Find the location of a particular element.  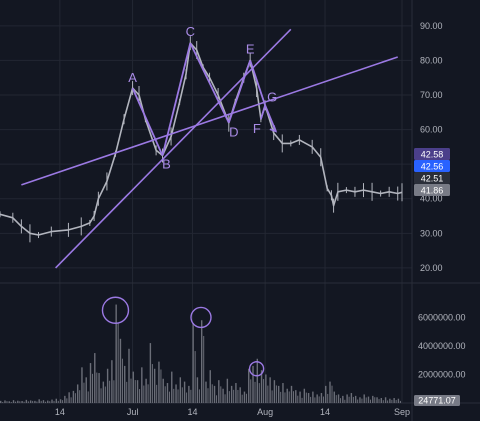

volume-tick-label: 2000000.00 is located at coordinates (442, 374).